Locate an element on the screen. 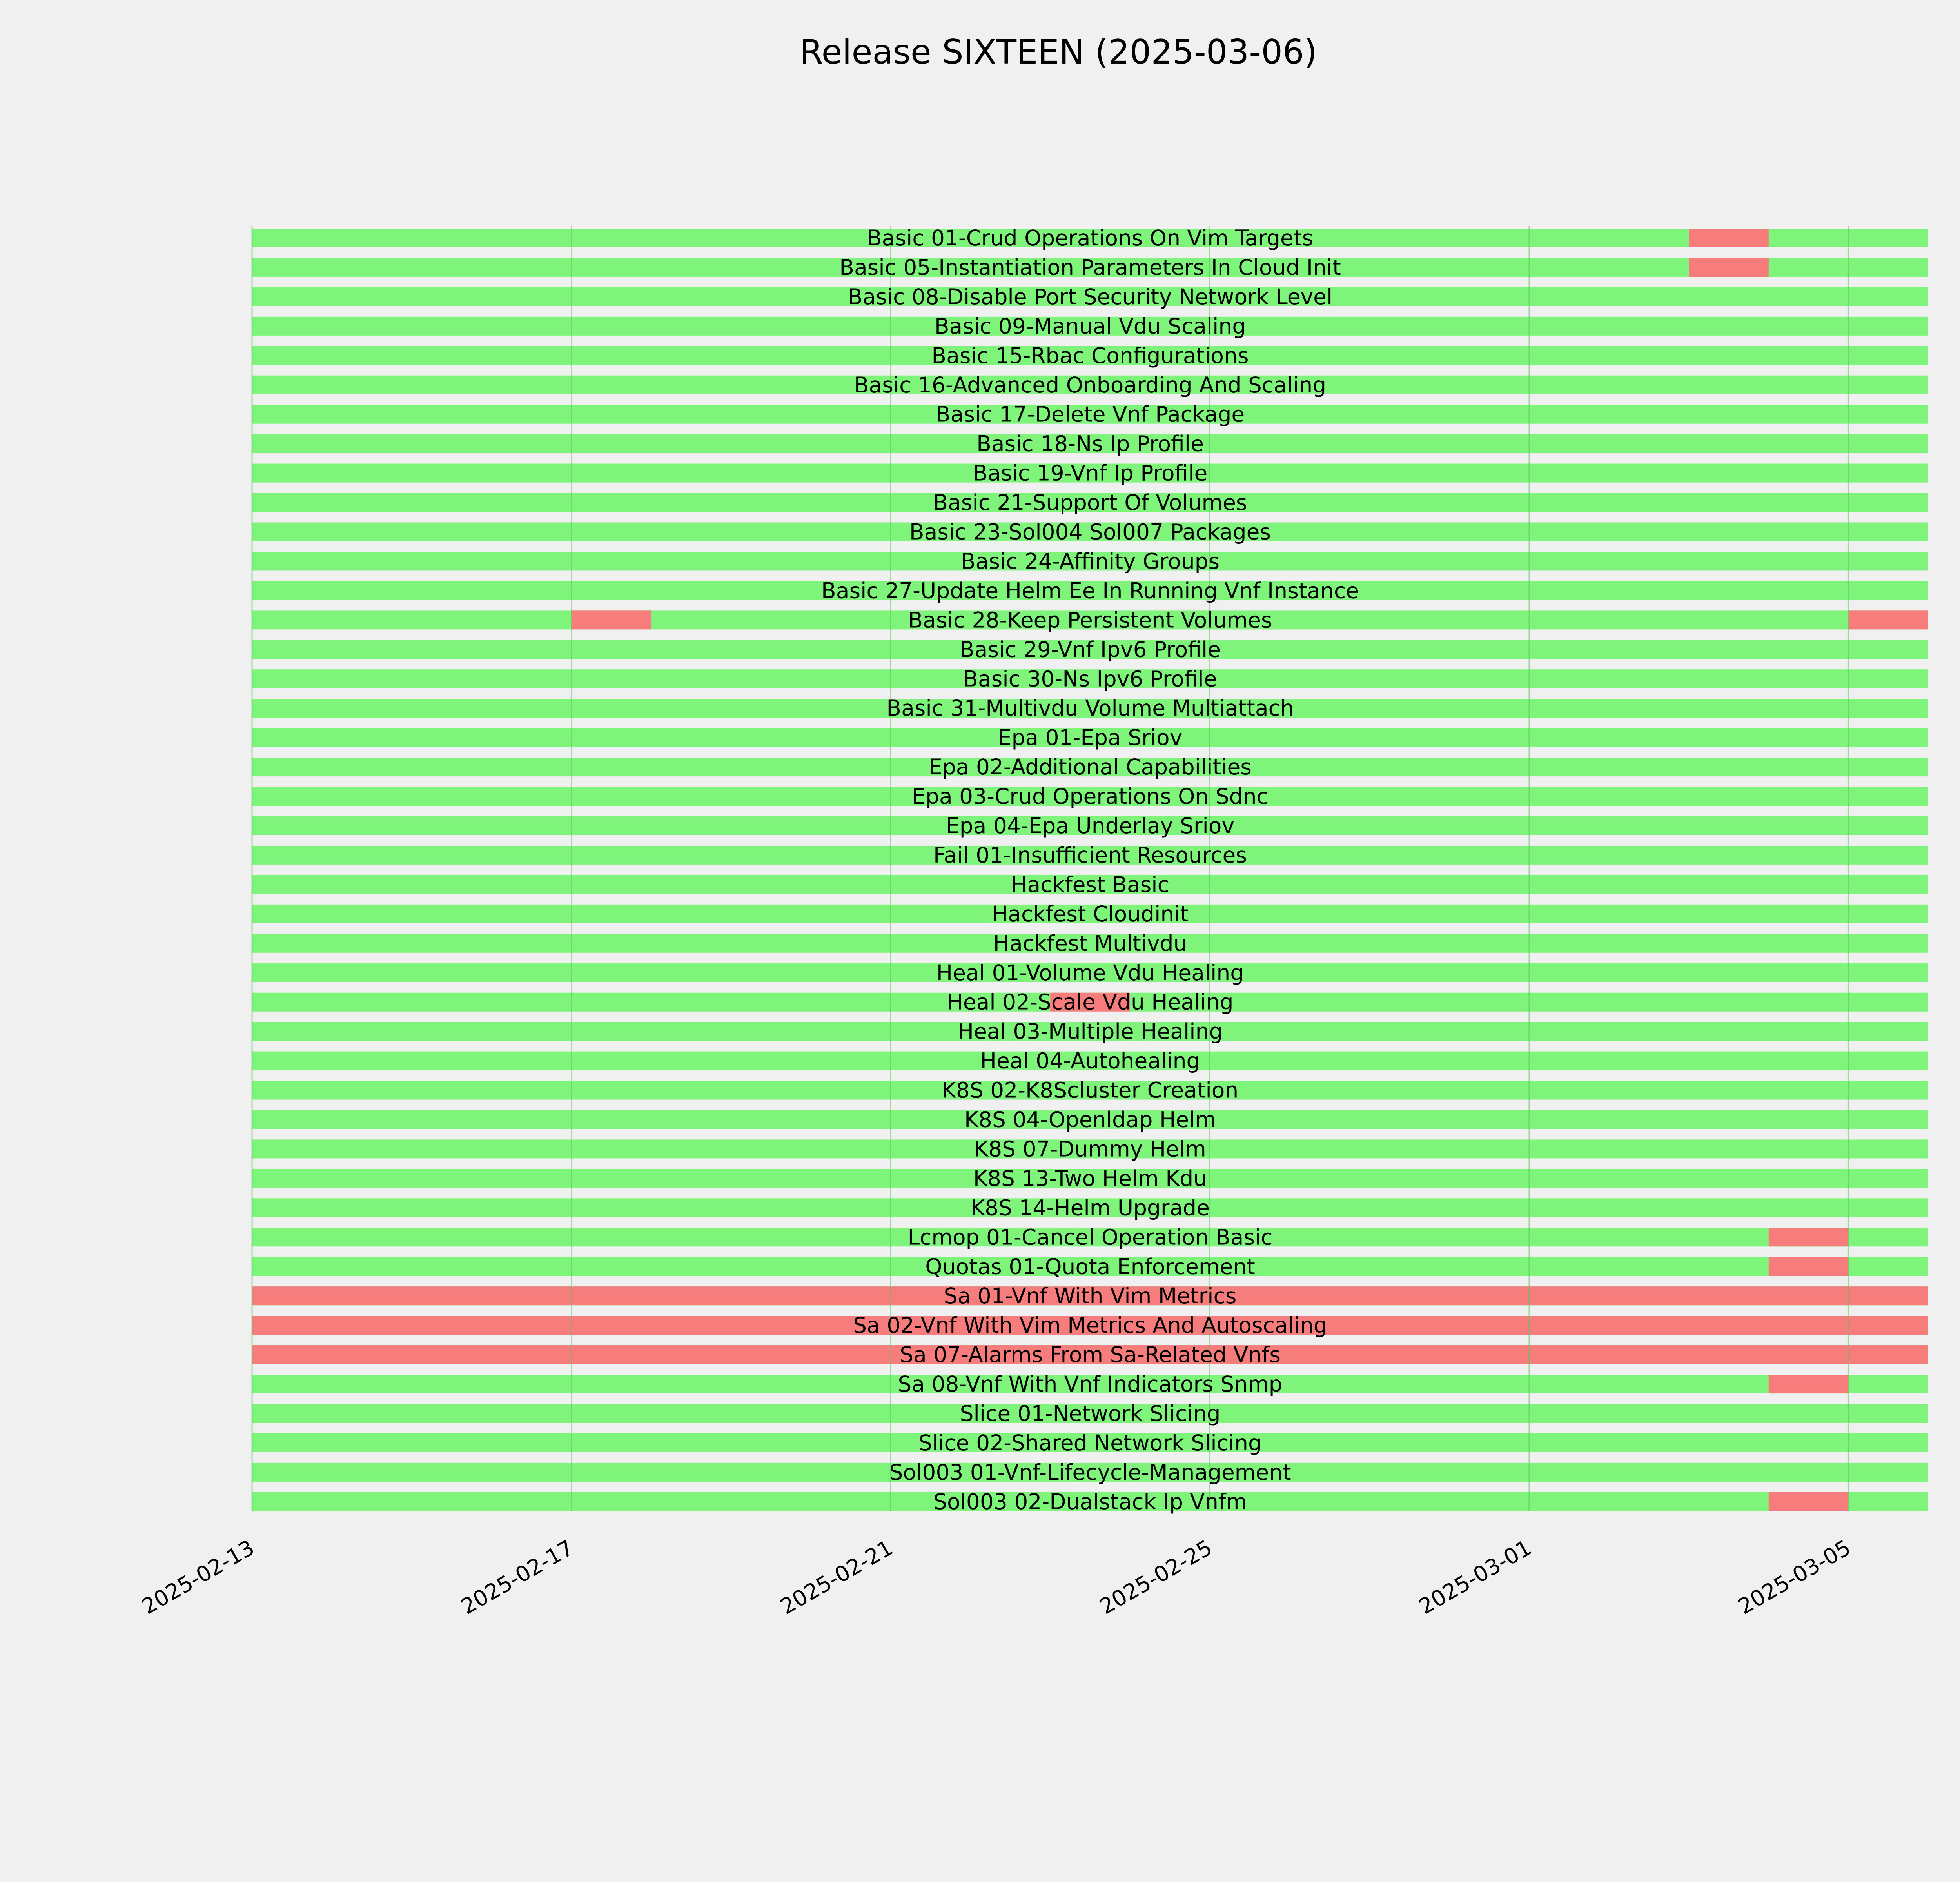 The image size is (1960, 1882). row-label: Basic 17-Delete Vnf Package is located at coordinates (1090, 414).